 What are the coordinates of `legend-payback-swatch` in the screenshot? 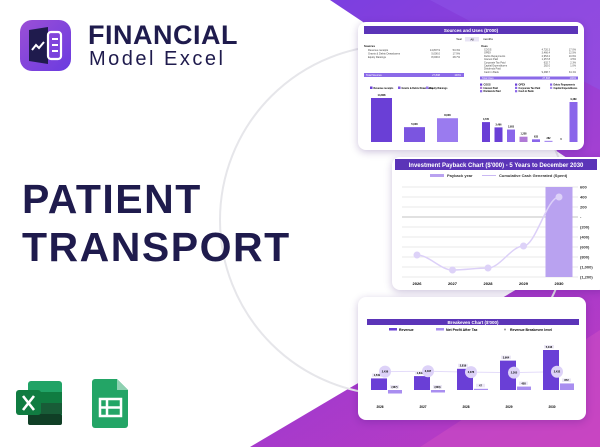 It's located at (437, 175).